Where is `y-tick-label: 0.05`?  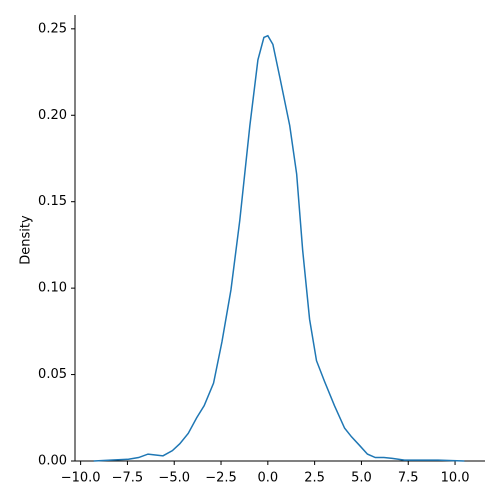
y-tick-label: 0.05 is located at coordinates (52, 374).